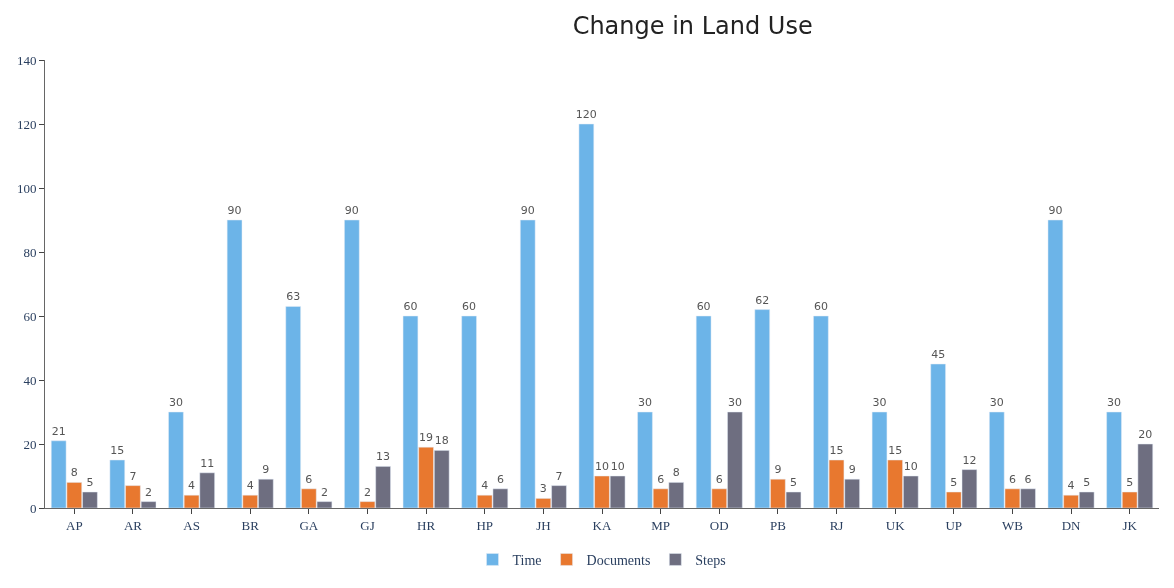  I want to click on data-label: 45, so click(938, 354).